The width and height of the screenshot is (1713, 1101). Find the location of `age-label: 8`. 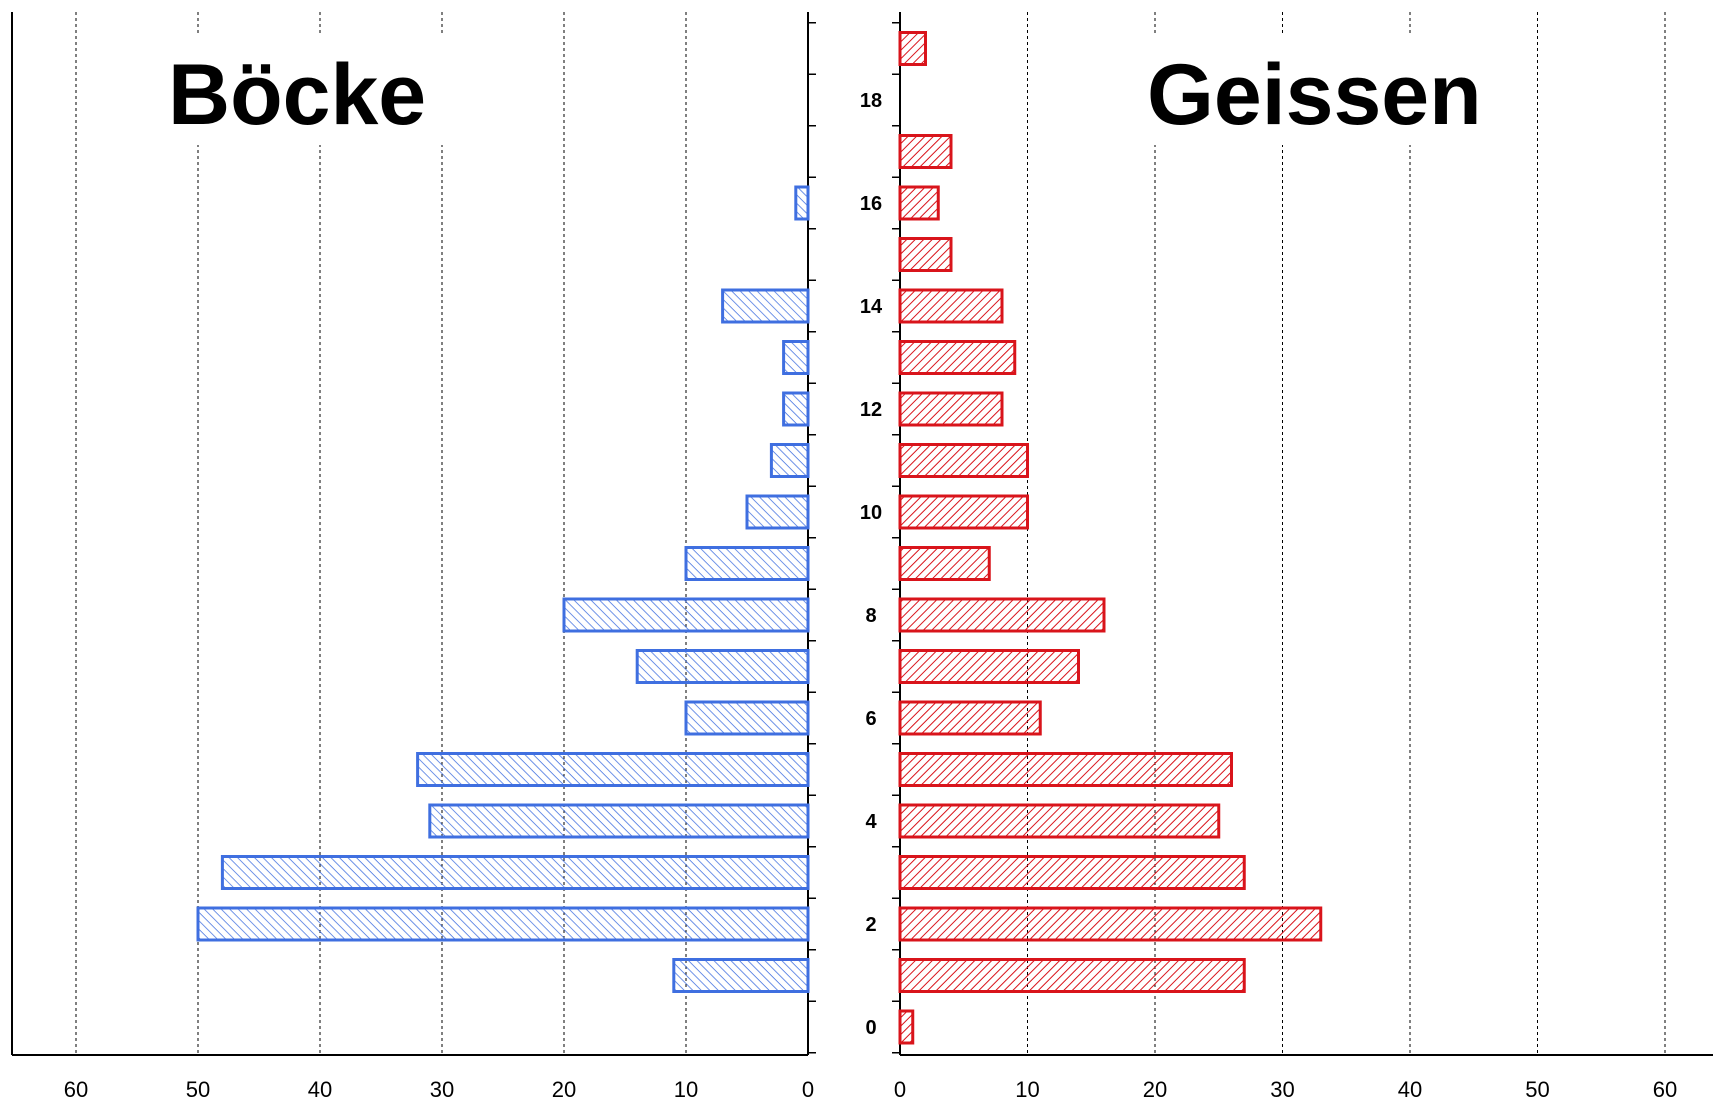

age-label: 8 is located at coordinates (870, 616).